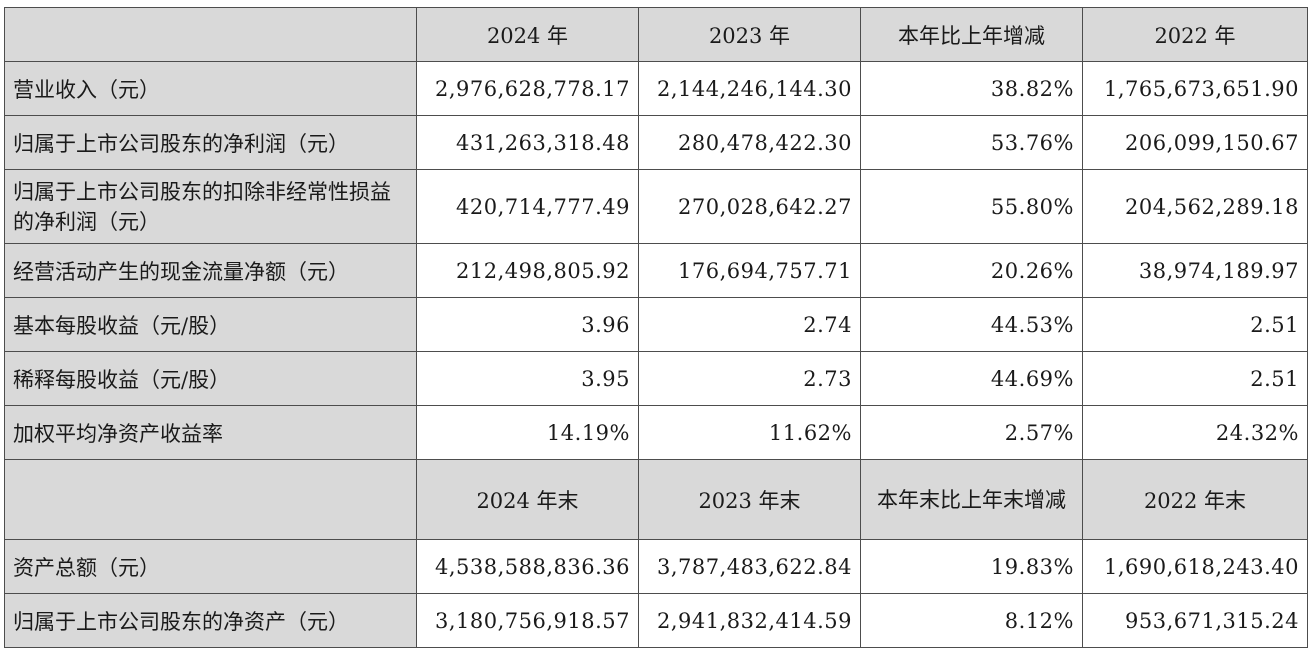 The width and height of the screenshot is (1311, 649). Describe the element at coordinates (210, 88) in the screenshot. I see `row-label: 营业收入（元）` at that location.